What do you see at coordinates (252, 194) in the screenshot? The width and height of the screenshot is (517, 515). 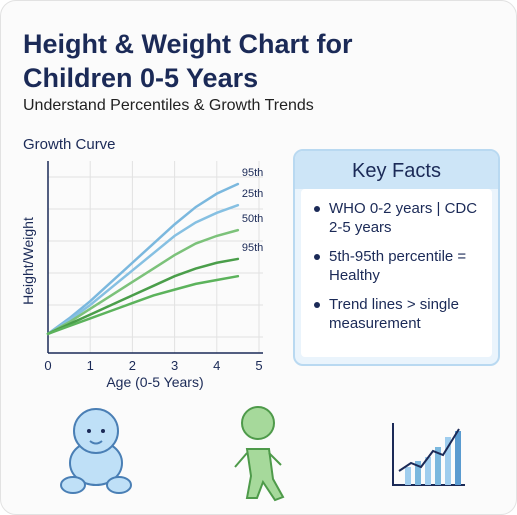 I see `series-label: 25th` at bounding box center [252, 194].